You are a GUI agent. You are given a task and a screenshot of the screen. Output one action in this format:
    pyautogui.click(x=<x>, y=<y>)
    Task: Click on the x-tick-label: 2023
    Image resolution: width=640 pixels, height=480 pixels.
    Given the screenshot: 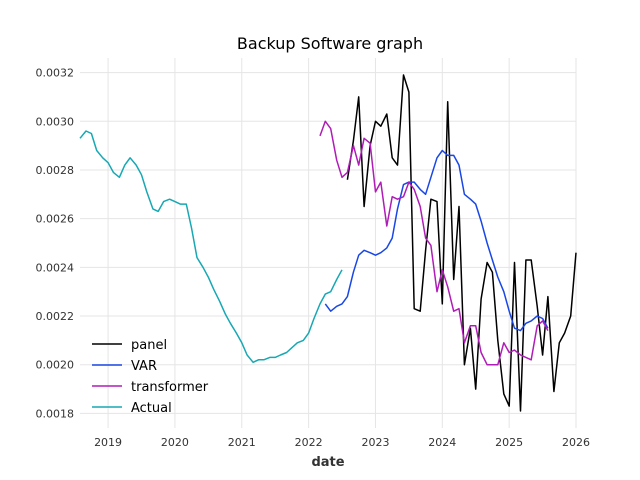 What is the action you would take?
    pyautogui.click(x=375, y=442)
    